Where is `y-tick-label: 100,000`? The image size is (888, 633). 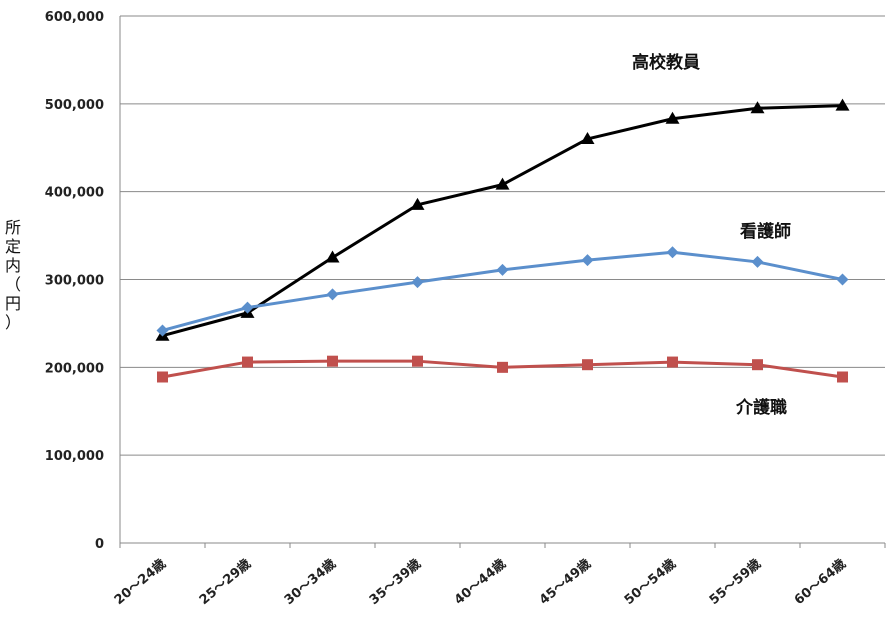 y-tick-label: 100,000 is located at coordinates (74, 456).